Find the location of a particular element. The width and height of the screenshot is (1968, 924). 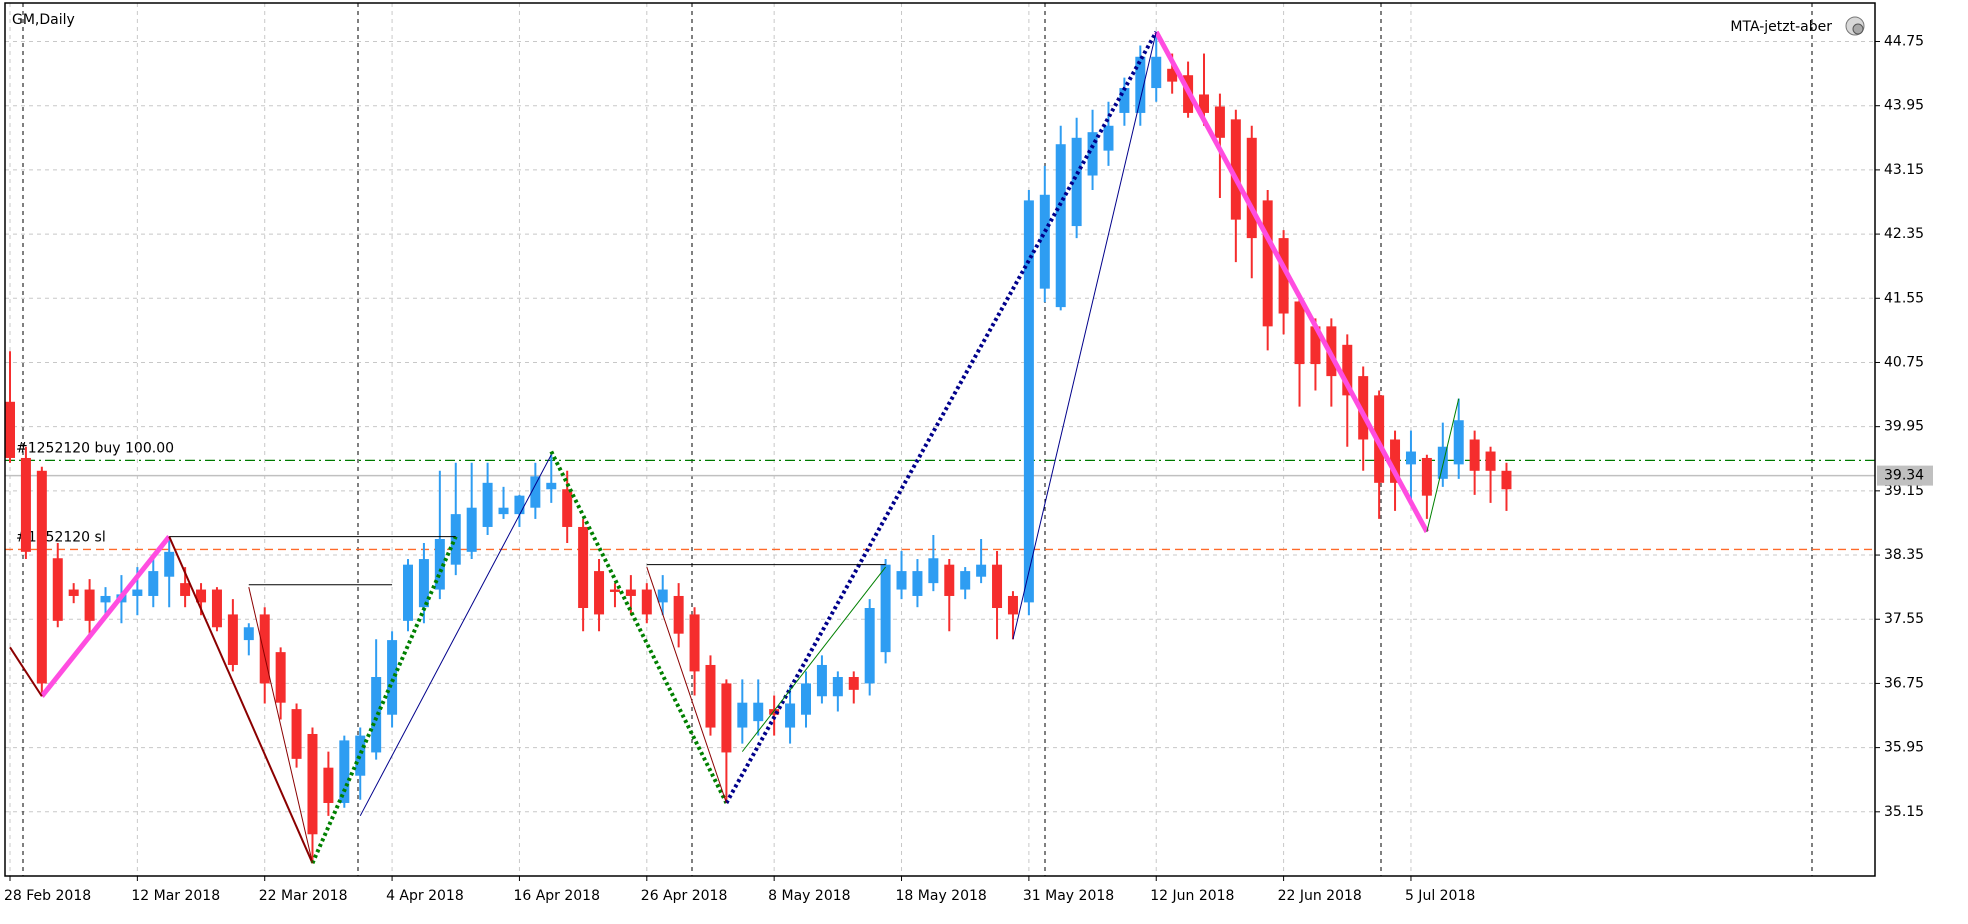

x-tick-label: 4 Apr 2018 is located at coordinates (425, 896).